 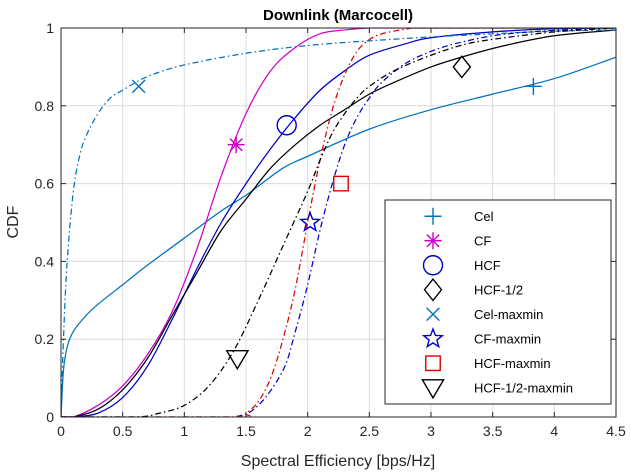 What do you see at coordinates (554, 431) in the screenshot?
I see `x-tick-label: 4` at bounding box center [554, 431].